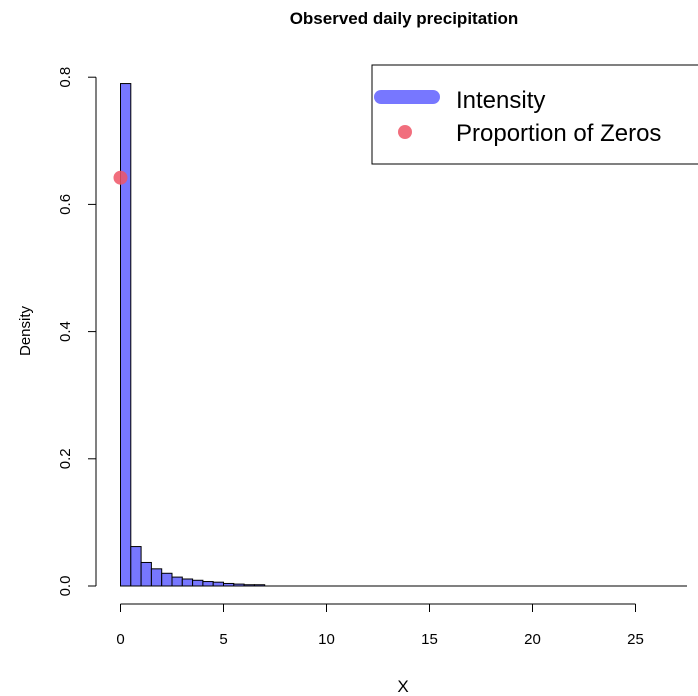 This screenshot has width=698, height=696. I want to click on y-tick-label: 0.8, so click(65, 77).